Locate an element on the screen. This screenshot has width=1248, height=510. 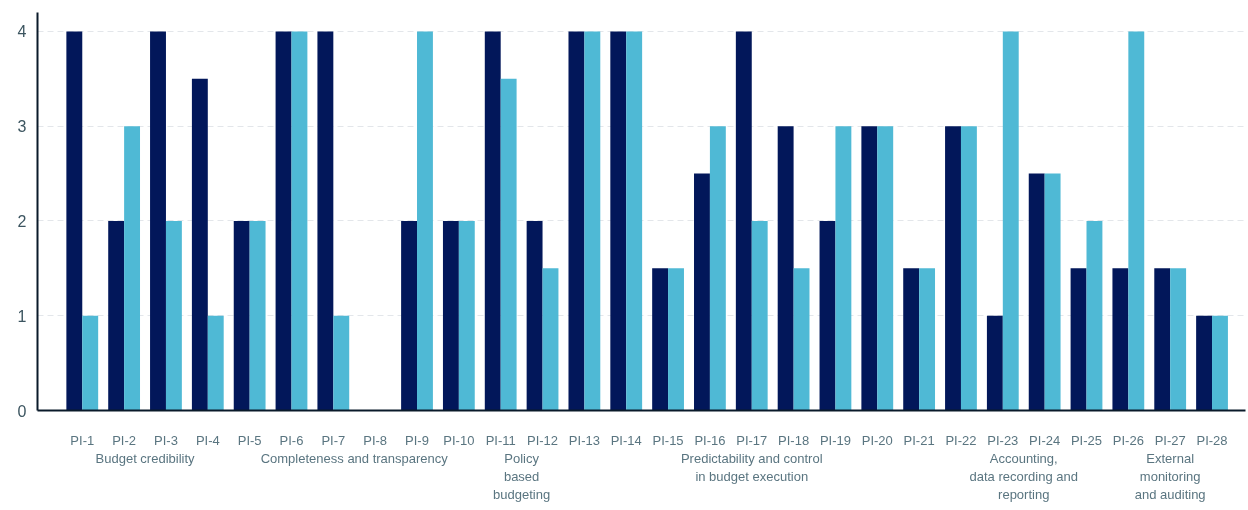
x-tick-label: PI-16 is located at coordinates (710, 440).